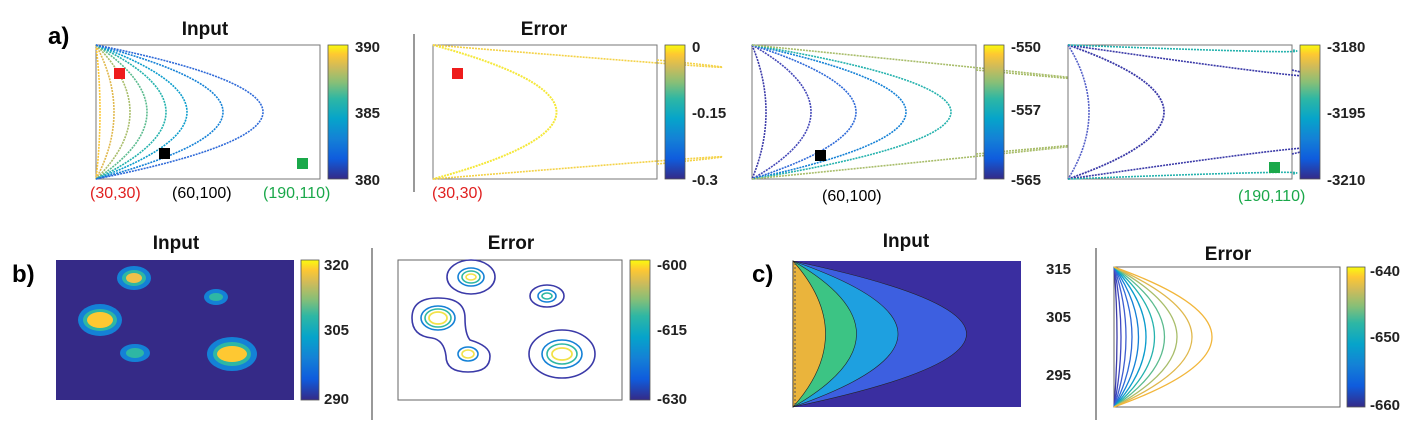 This screenshot has width=1416, height=433. I want to click on c1-colorbar-ticks: 315 305 295, so click(1058, 322).